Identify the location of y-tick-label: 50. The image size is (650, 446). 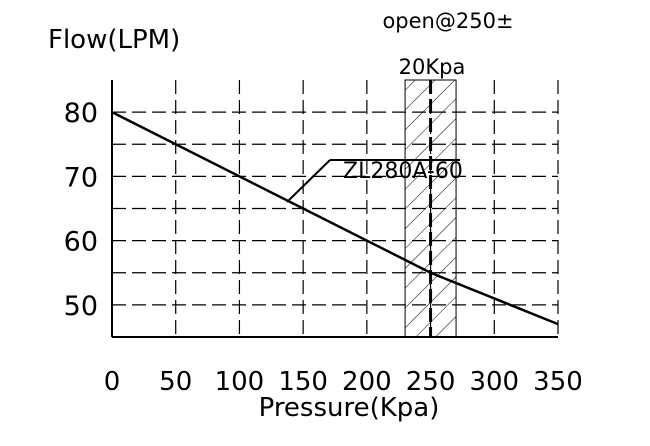
(81, 306).